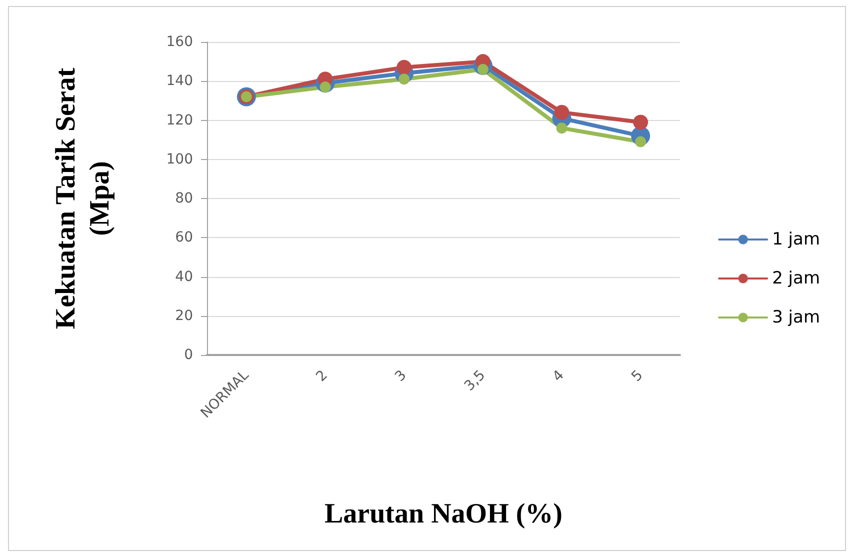  What do you see at coordinates (796, 240) in the screenshot?
I see `legend-label: 1 jam` at bounding box center [796, 240].